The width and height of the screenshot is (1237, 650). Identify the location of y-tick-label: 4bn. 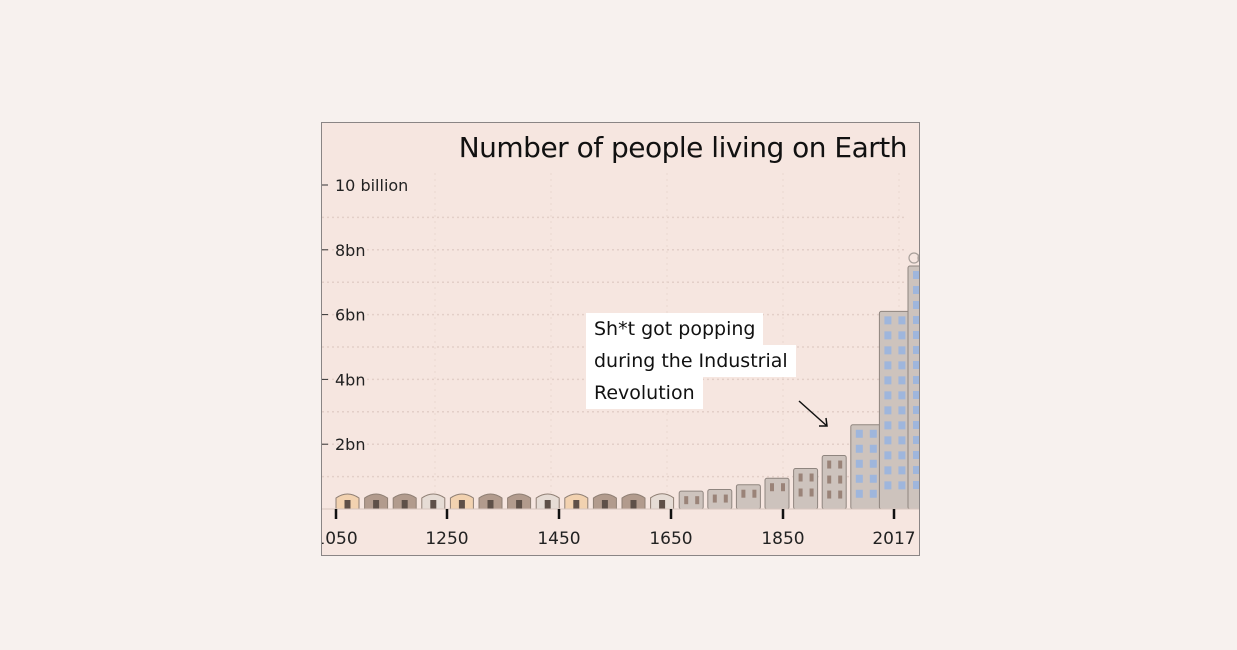
(350, 379).